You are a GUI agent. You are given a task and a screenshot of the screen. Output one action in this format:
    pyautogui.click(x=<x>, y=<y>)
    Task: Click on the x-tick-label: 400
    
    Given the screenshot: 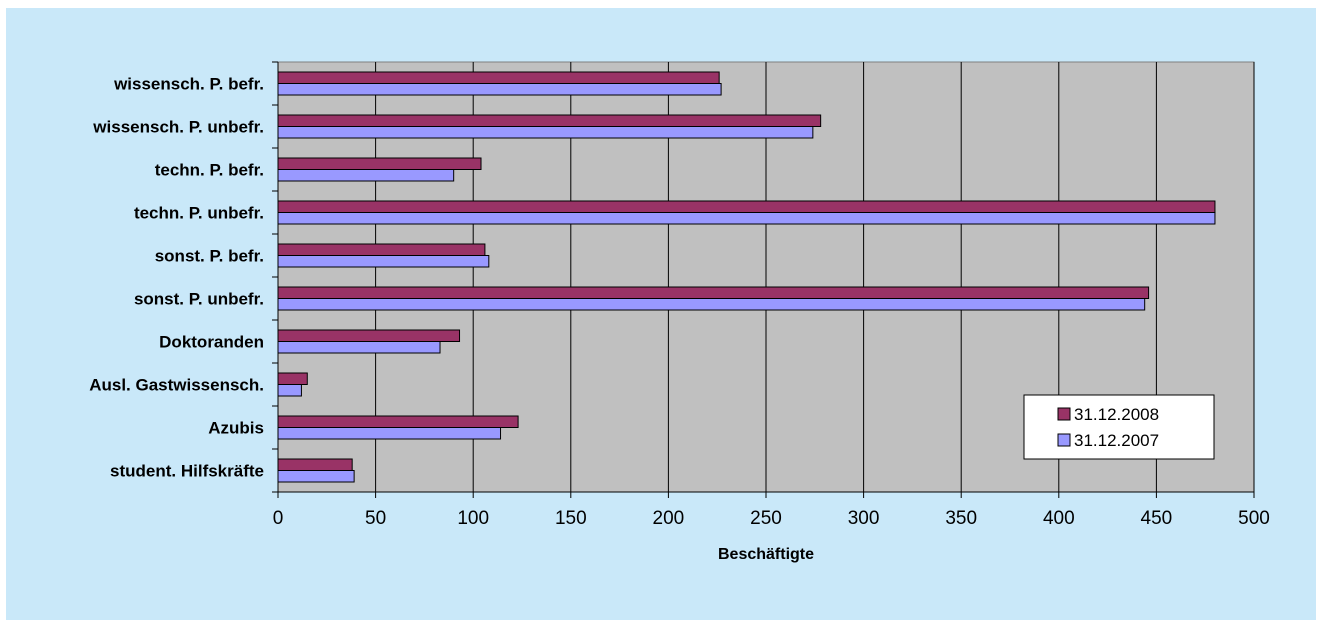 What is the action you would take?
    pyautogui.click(x=1059, y=518)
    